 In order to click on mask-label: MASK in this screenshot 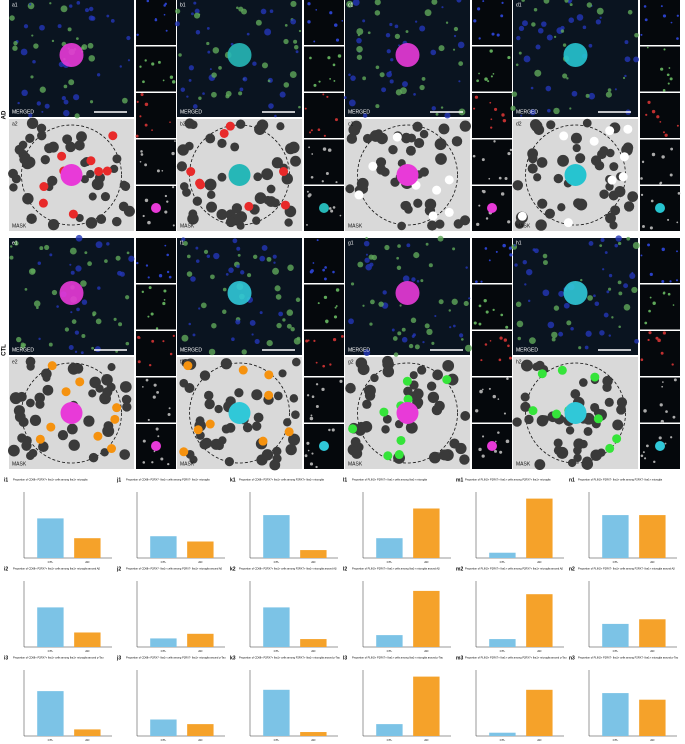, I will do `click(187, 226)`.